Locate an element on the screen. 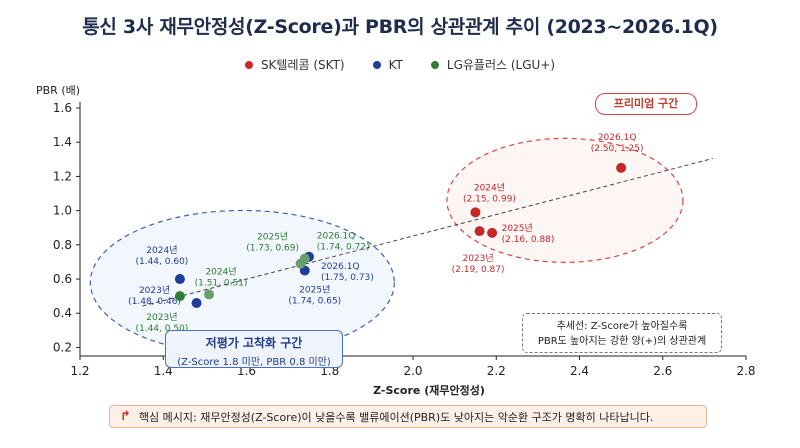 The image size is (800, 448). y-tick-label: 1.0 is located at coordinates (62, 211).